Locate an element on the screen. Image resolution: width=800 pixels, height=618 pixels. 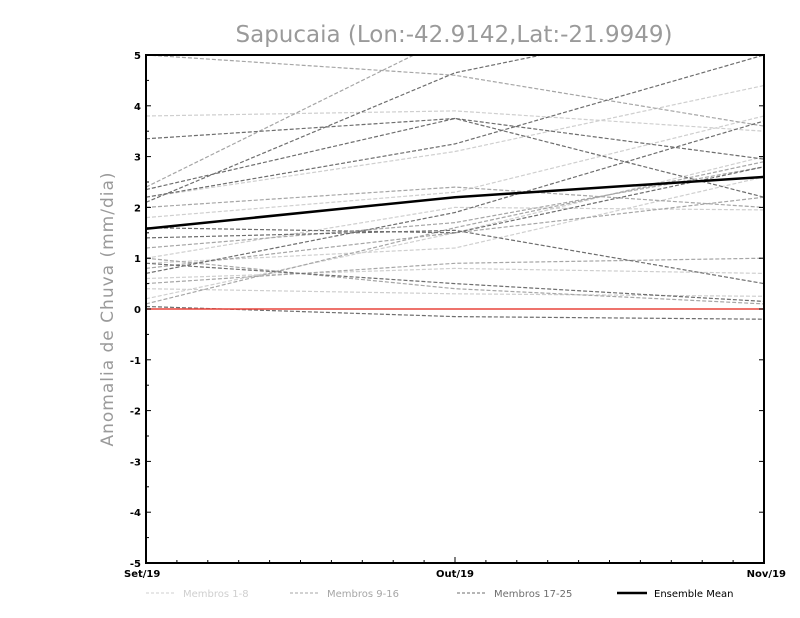
x-axis-ticks: Set/19 Out/19 Nov/19 is located at coordinates (455, 568).